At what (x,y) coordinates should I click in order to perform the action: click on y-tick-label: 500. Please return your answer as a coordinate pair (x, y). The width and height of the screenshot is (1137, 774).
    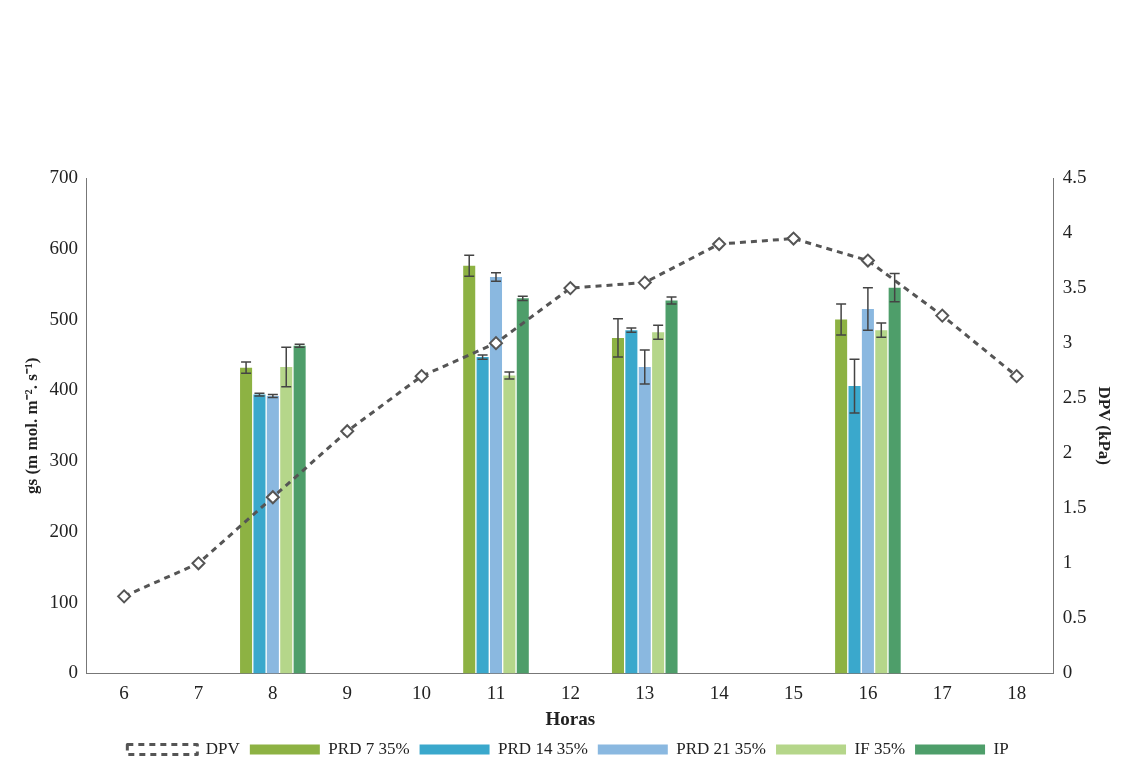
    Looking at the image, I should click on (63, 318).